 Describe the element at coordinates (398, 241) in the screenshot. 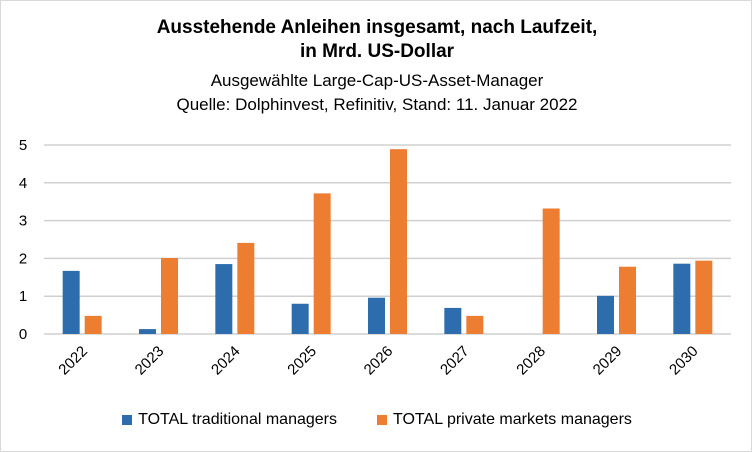

I see `bar-private-2026` at that location.